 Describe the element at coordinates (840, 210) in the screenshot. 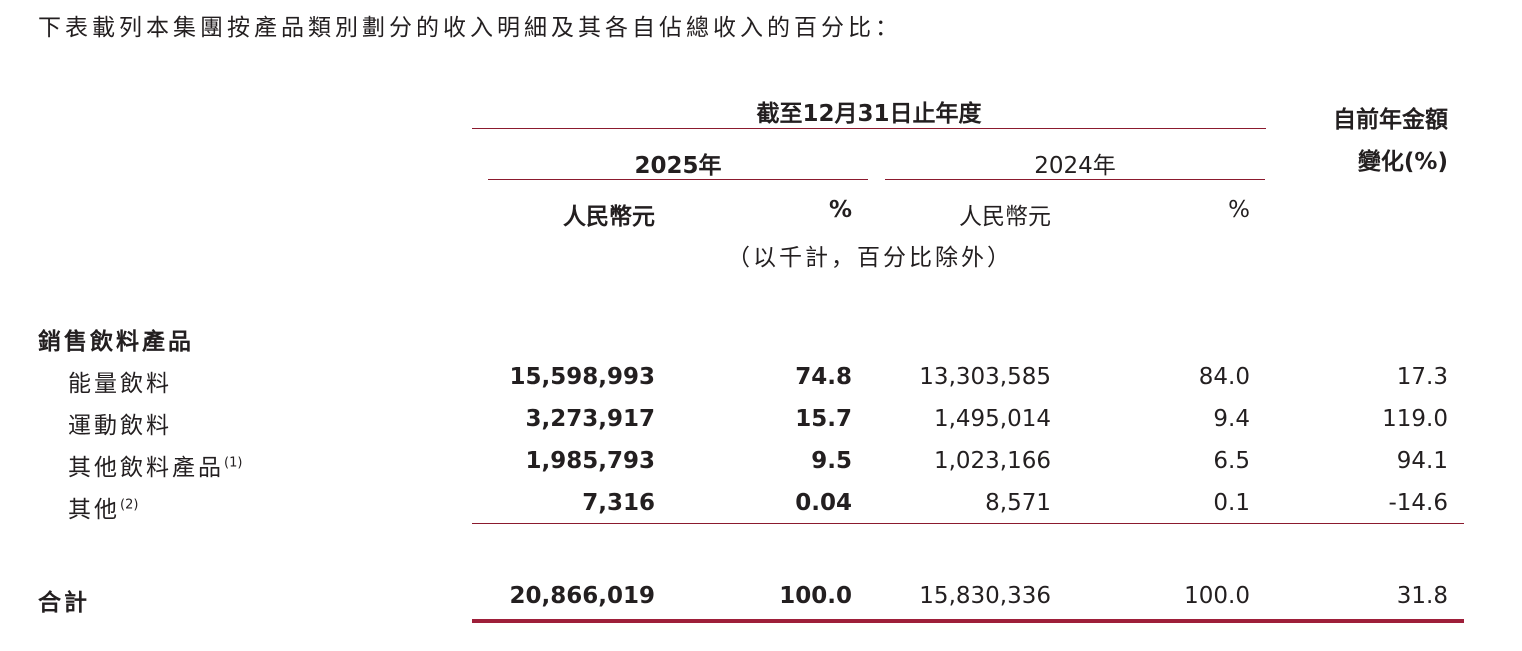

I see `pct-current-heading: %` at that location.